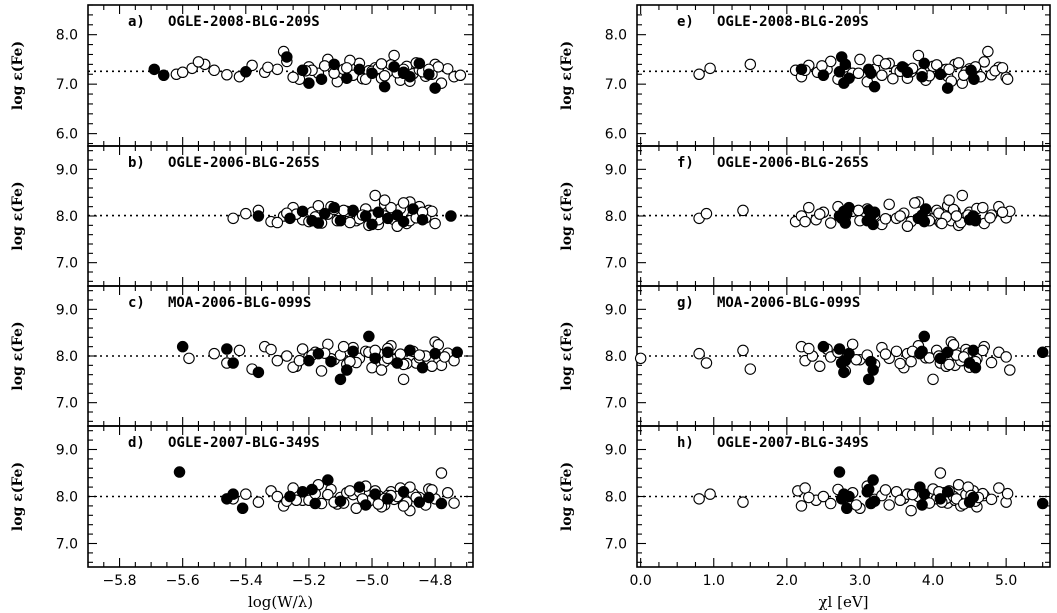  Describe the element at coordinates (787, 581) in the screenshot. I see `x-tick-label: 2.0` at that location.